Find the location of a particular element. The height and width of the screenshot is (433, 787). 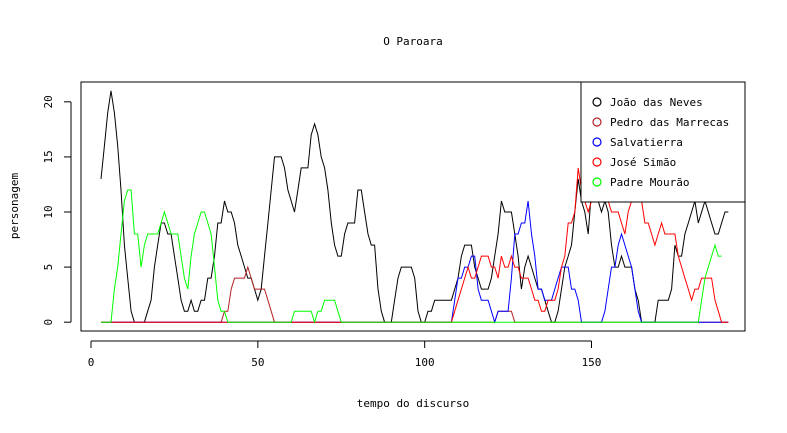

x-tick-label: 0 is located at coordinates (91, 362).